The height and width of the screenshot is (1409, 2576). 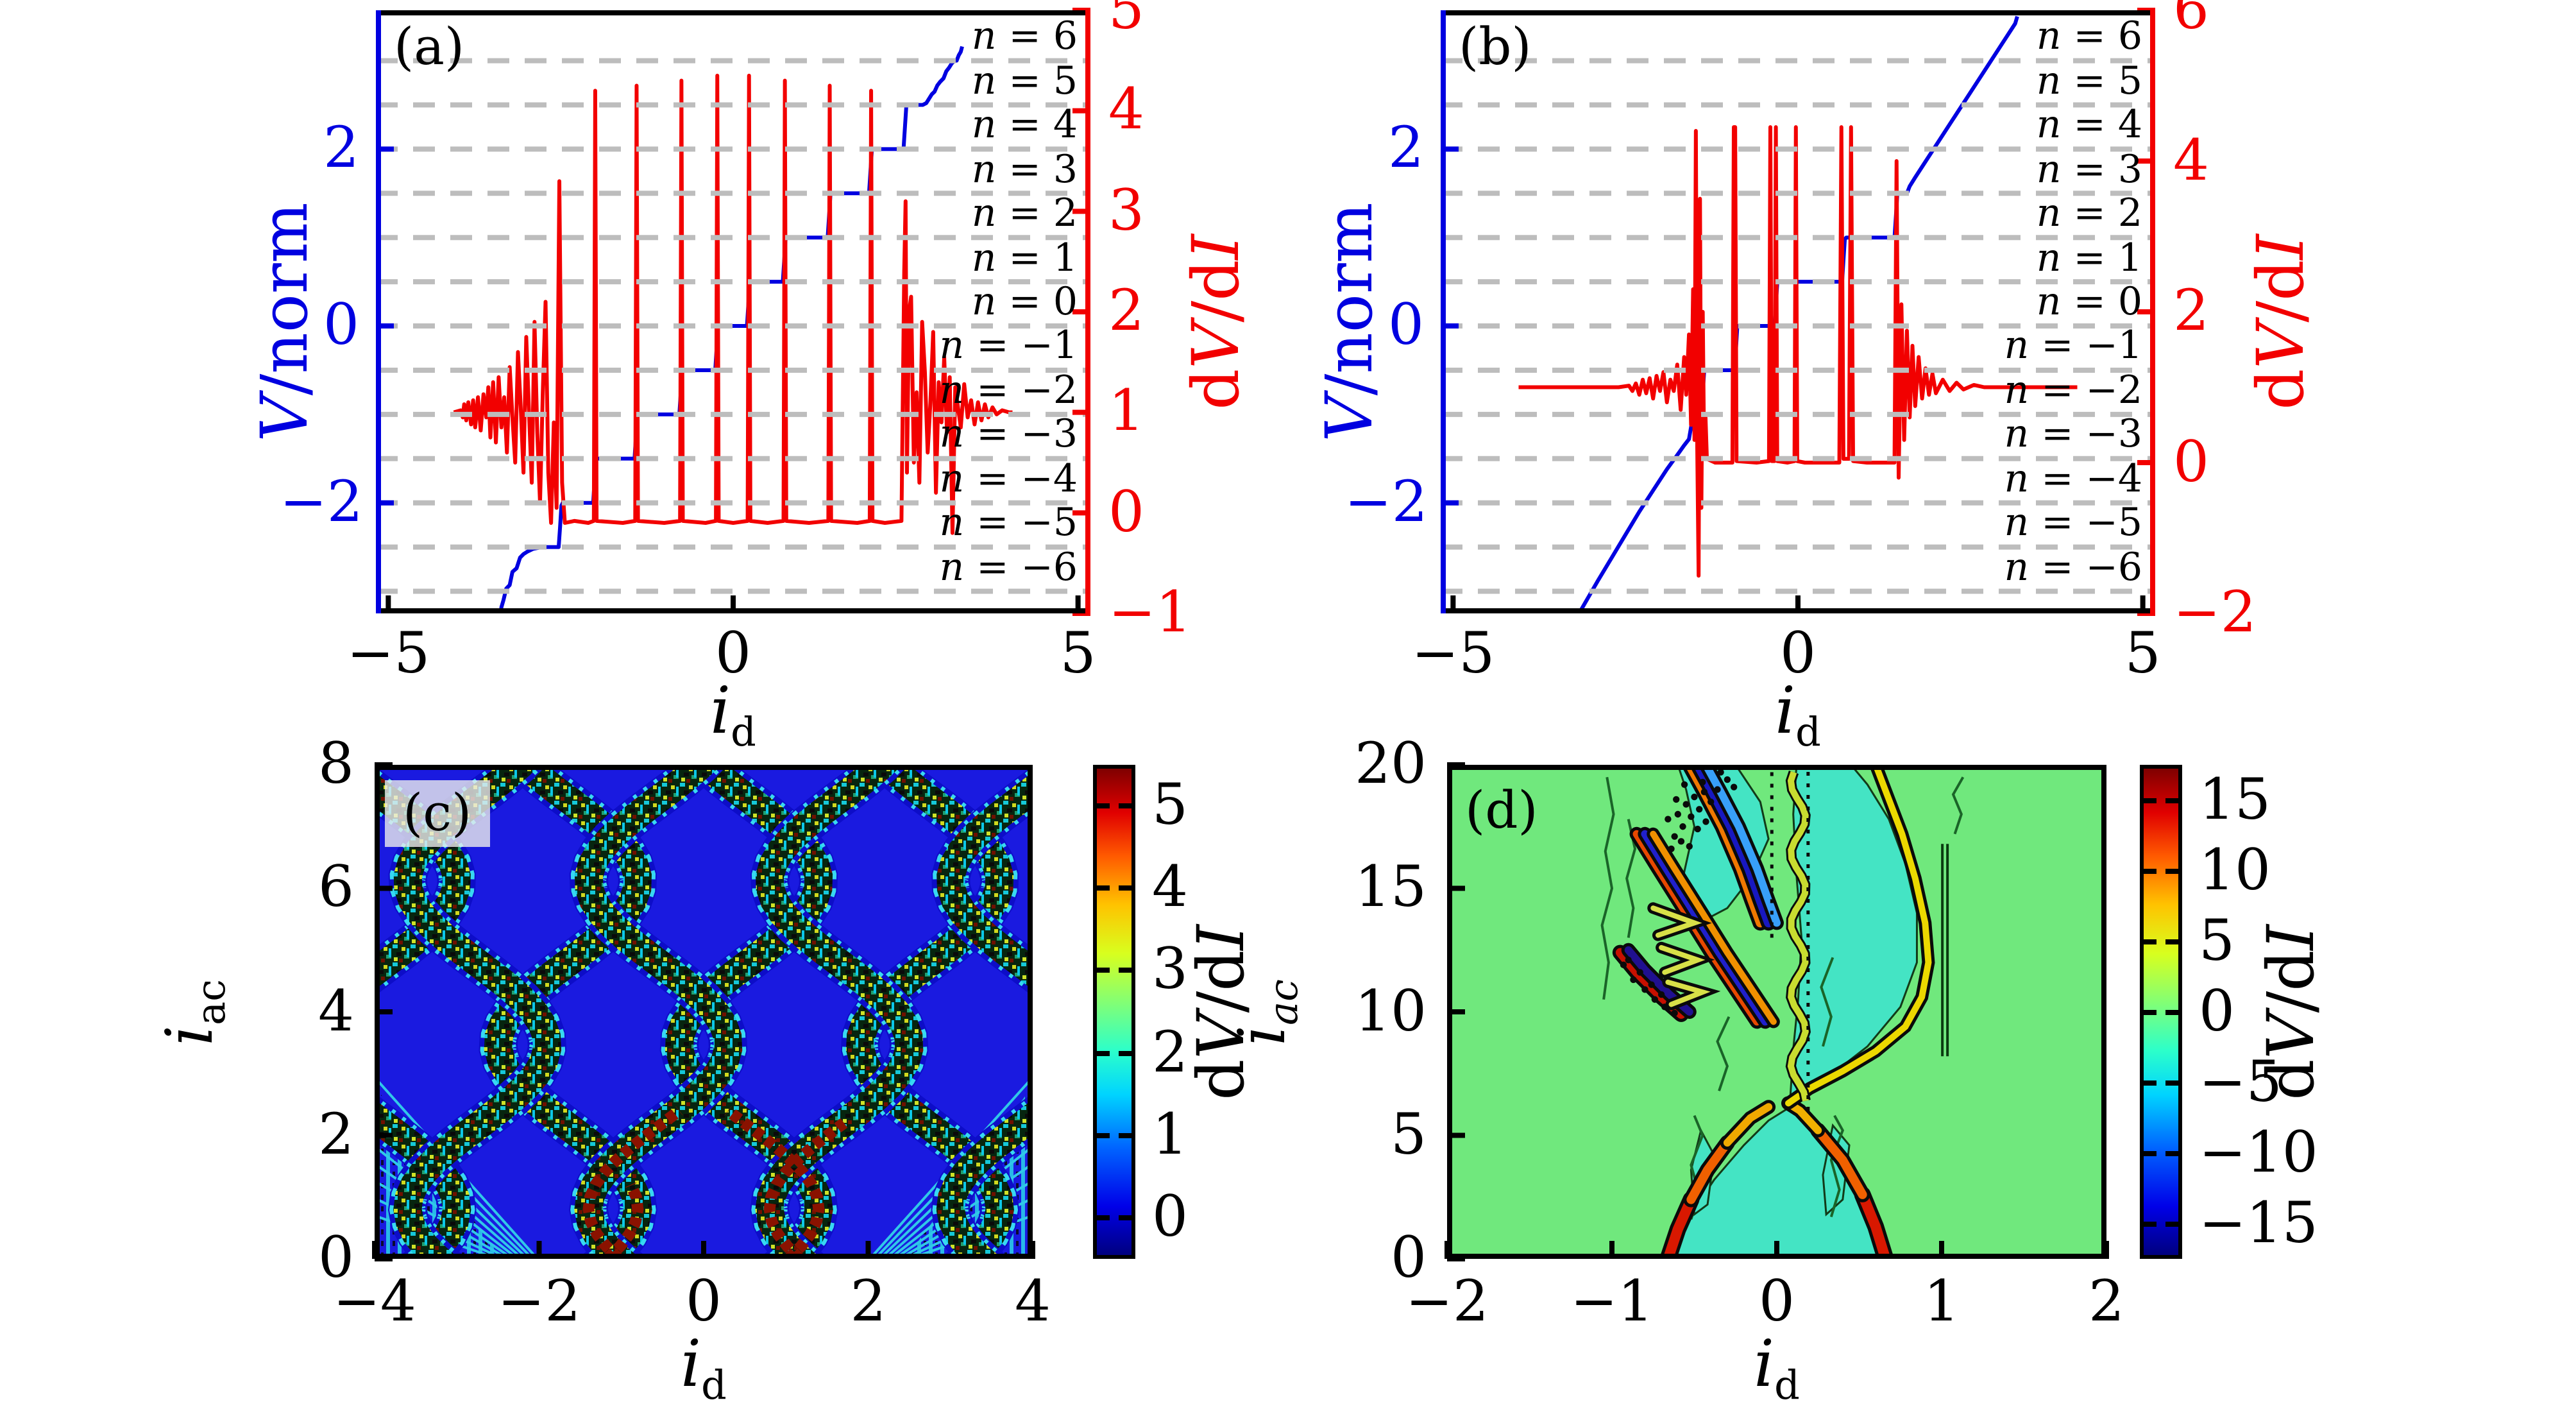 I want to click on y-tick-label: 0, so click(x=1409, y=1258).